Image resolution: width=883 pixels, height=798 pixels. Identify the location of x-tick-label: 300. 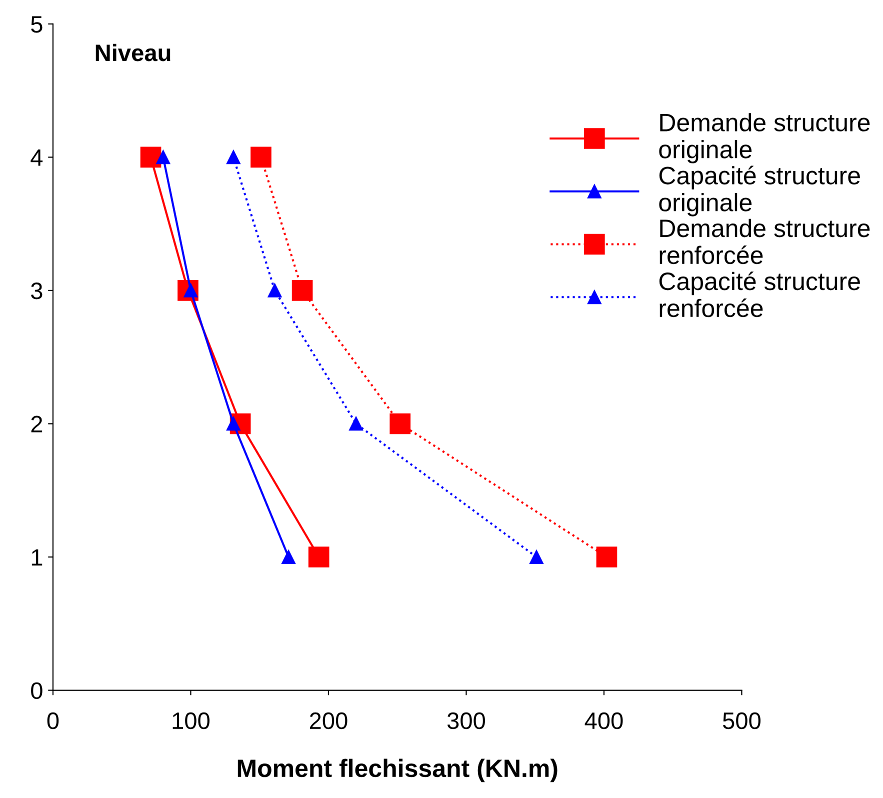
(466, 721).